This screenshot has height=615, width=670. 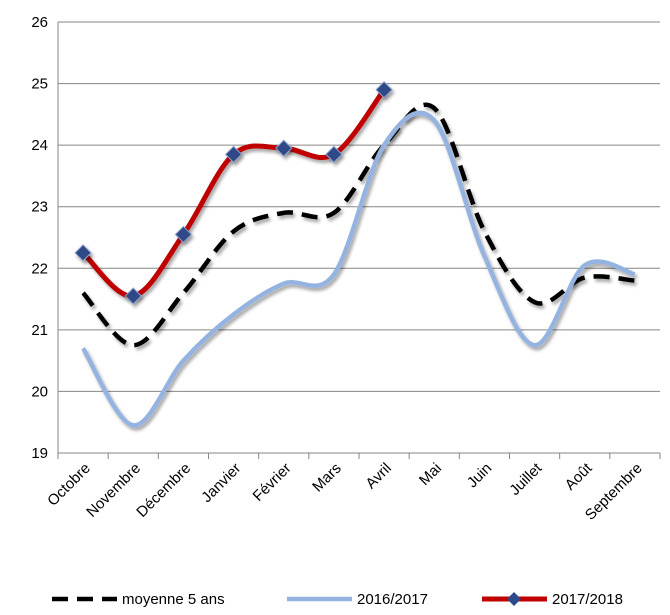 I want to click on y-tick-label: 25, so click(x=39, y=84).